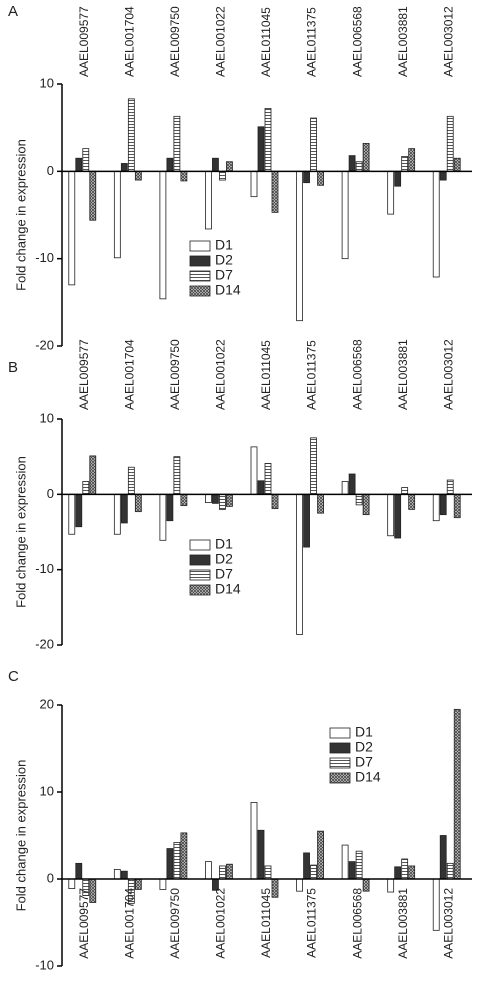 This screenshot has height=992, width=496. What do you see at coordinates (44, 964) in the screenshot?
I see `y-tick-label: -10` at bounding box center [44, 964].